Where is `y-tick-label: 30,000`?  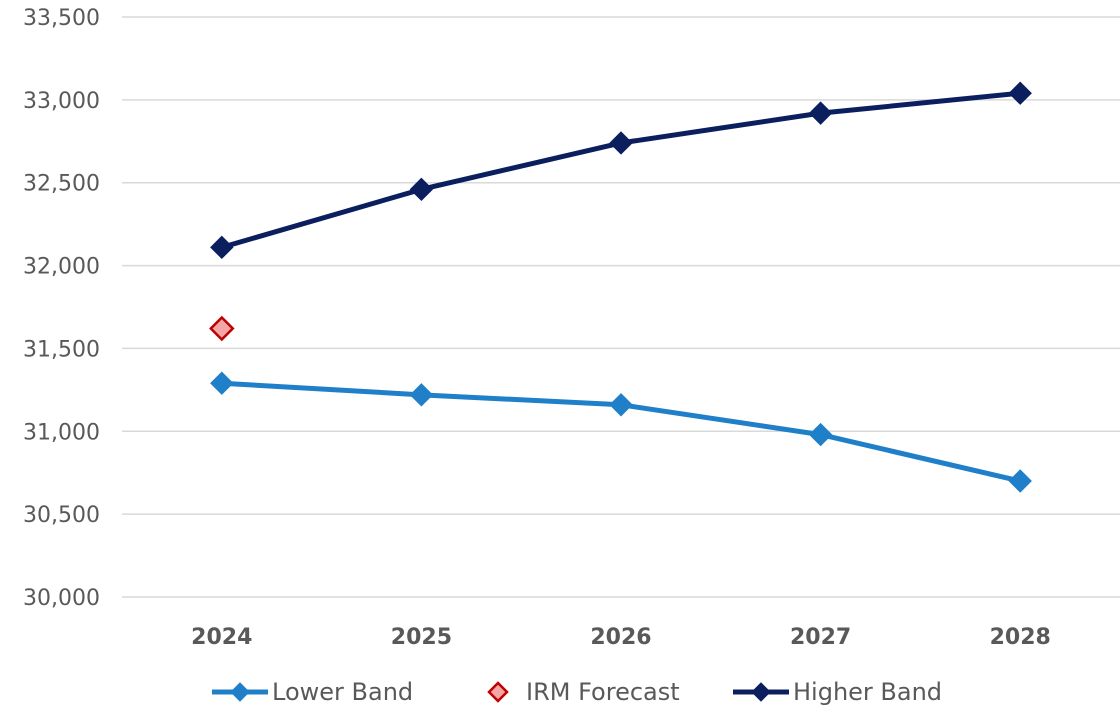 y-tick-label: 30,000 is located at coordinates (61, 598).